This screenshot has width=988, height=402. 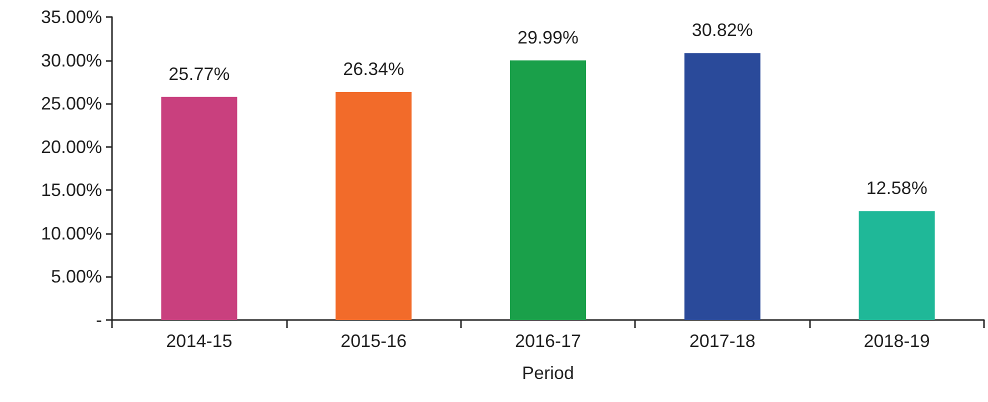 I want to click on y-tick-label: 30.00%, so click(x=71, y=60).